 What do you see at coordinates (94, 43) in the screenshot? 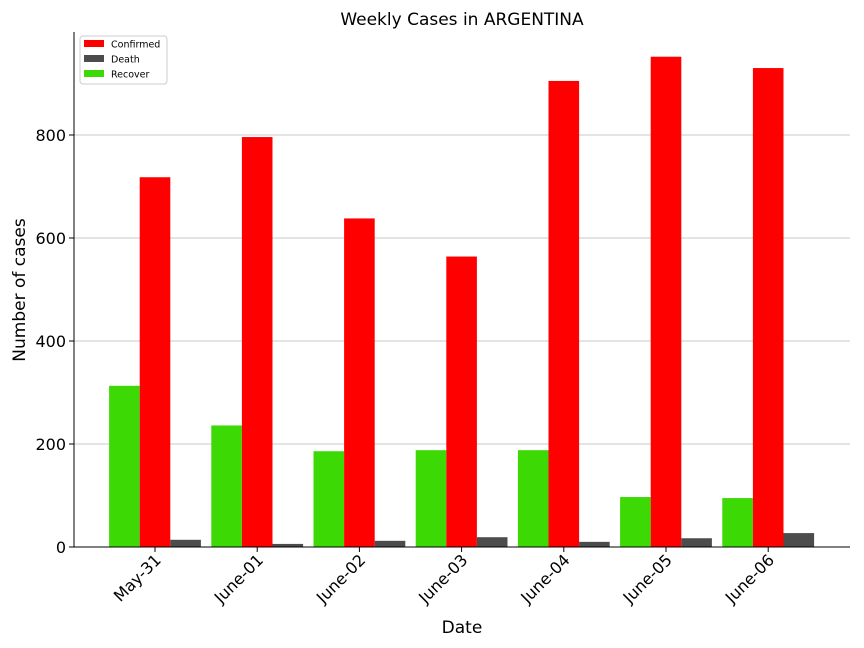
I see `legend-swatch-confirmed` at bounding box center [94, 43].